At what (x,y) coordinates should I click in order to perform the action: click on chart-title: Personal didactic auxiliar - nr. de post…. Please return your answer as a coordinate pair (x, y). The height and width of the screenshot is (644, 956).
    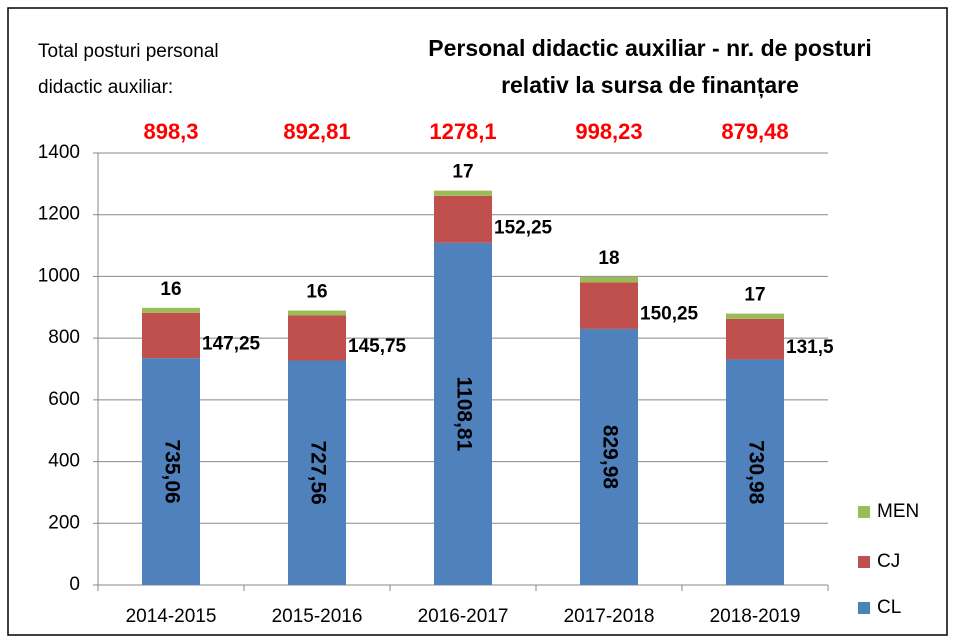
    Looking at the image, I should click on (650, 48).